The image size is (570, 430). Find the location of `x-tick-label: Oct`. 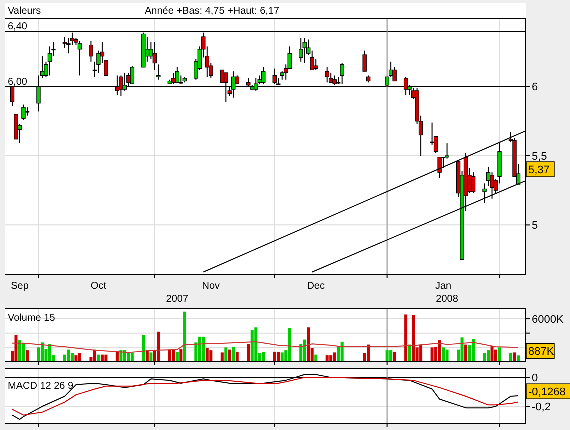

x-tick-label: Oct is located at coordinates (98, 286).